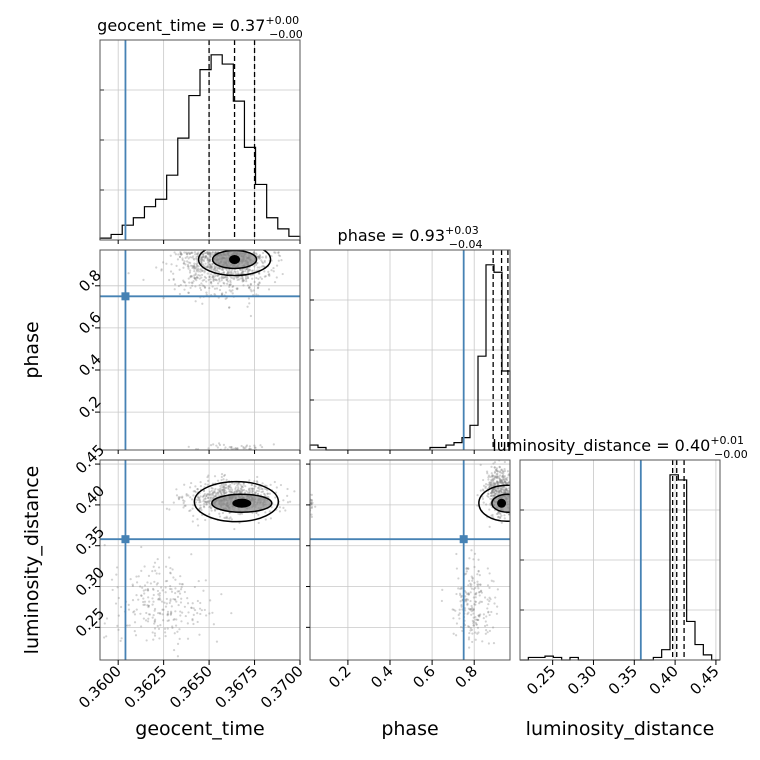 The height and width of the screenshot is (760, 760). I want to click on axes-frame, so click(200, 350).